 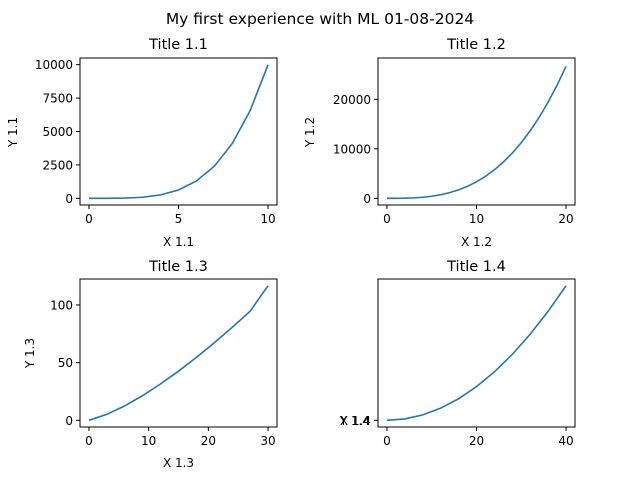 I want to click on y-axis-label: Y 1.1, so click(x=13, y=132).